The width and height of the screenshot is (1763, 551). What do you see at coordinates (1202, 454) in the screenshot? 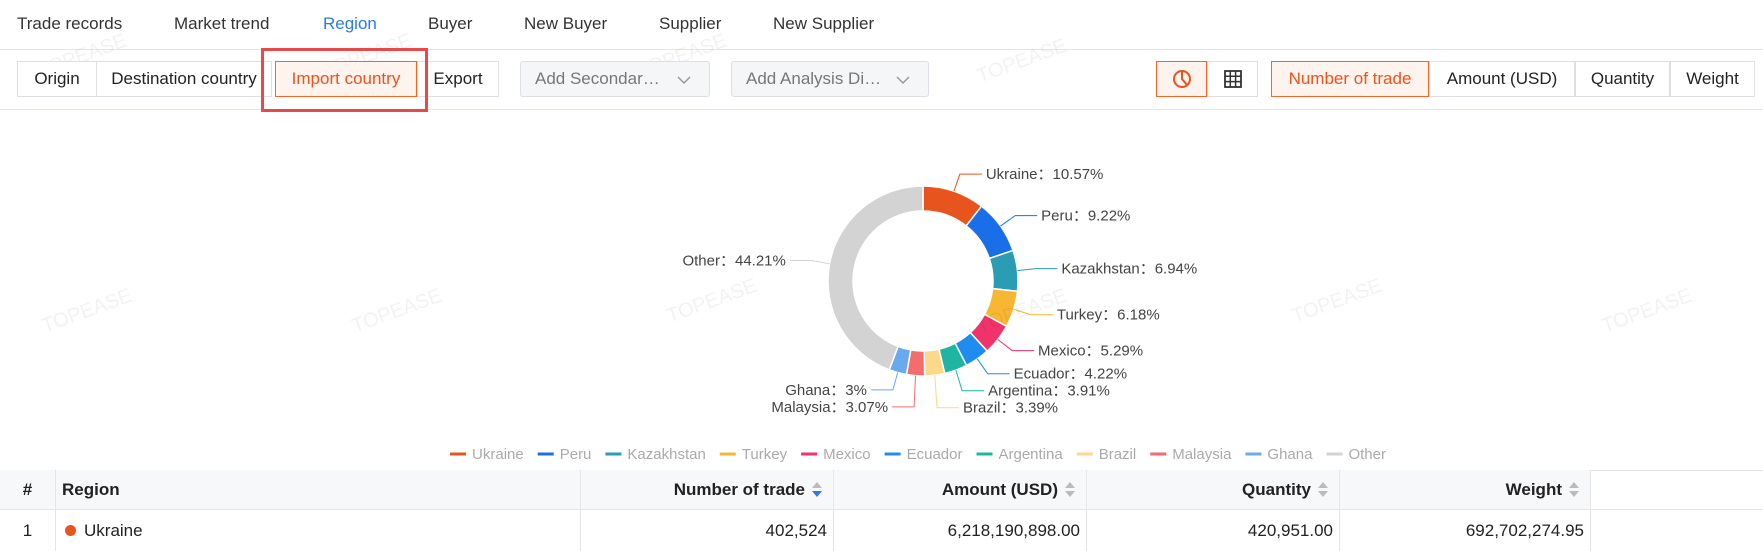
I see `legend-label: Malaysia` at bounding box center [1202, 454].